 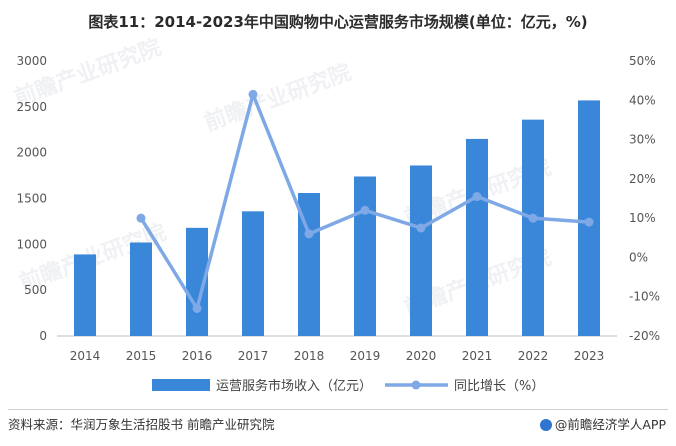 What do you see at coordinates (253, 356) in the screenshot?
I see `x-tick-label: 2017` at bounding box center [253, 356].